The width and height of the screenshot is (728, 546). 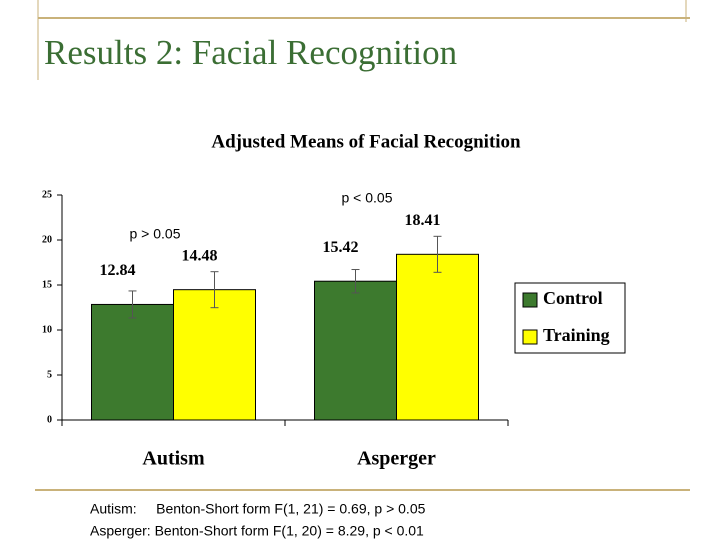 What do you see at coordinates (155, 234) in the screenshot?
I see `annotation: p > 0.05` at bounding box center [155, 234].